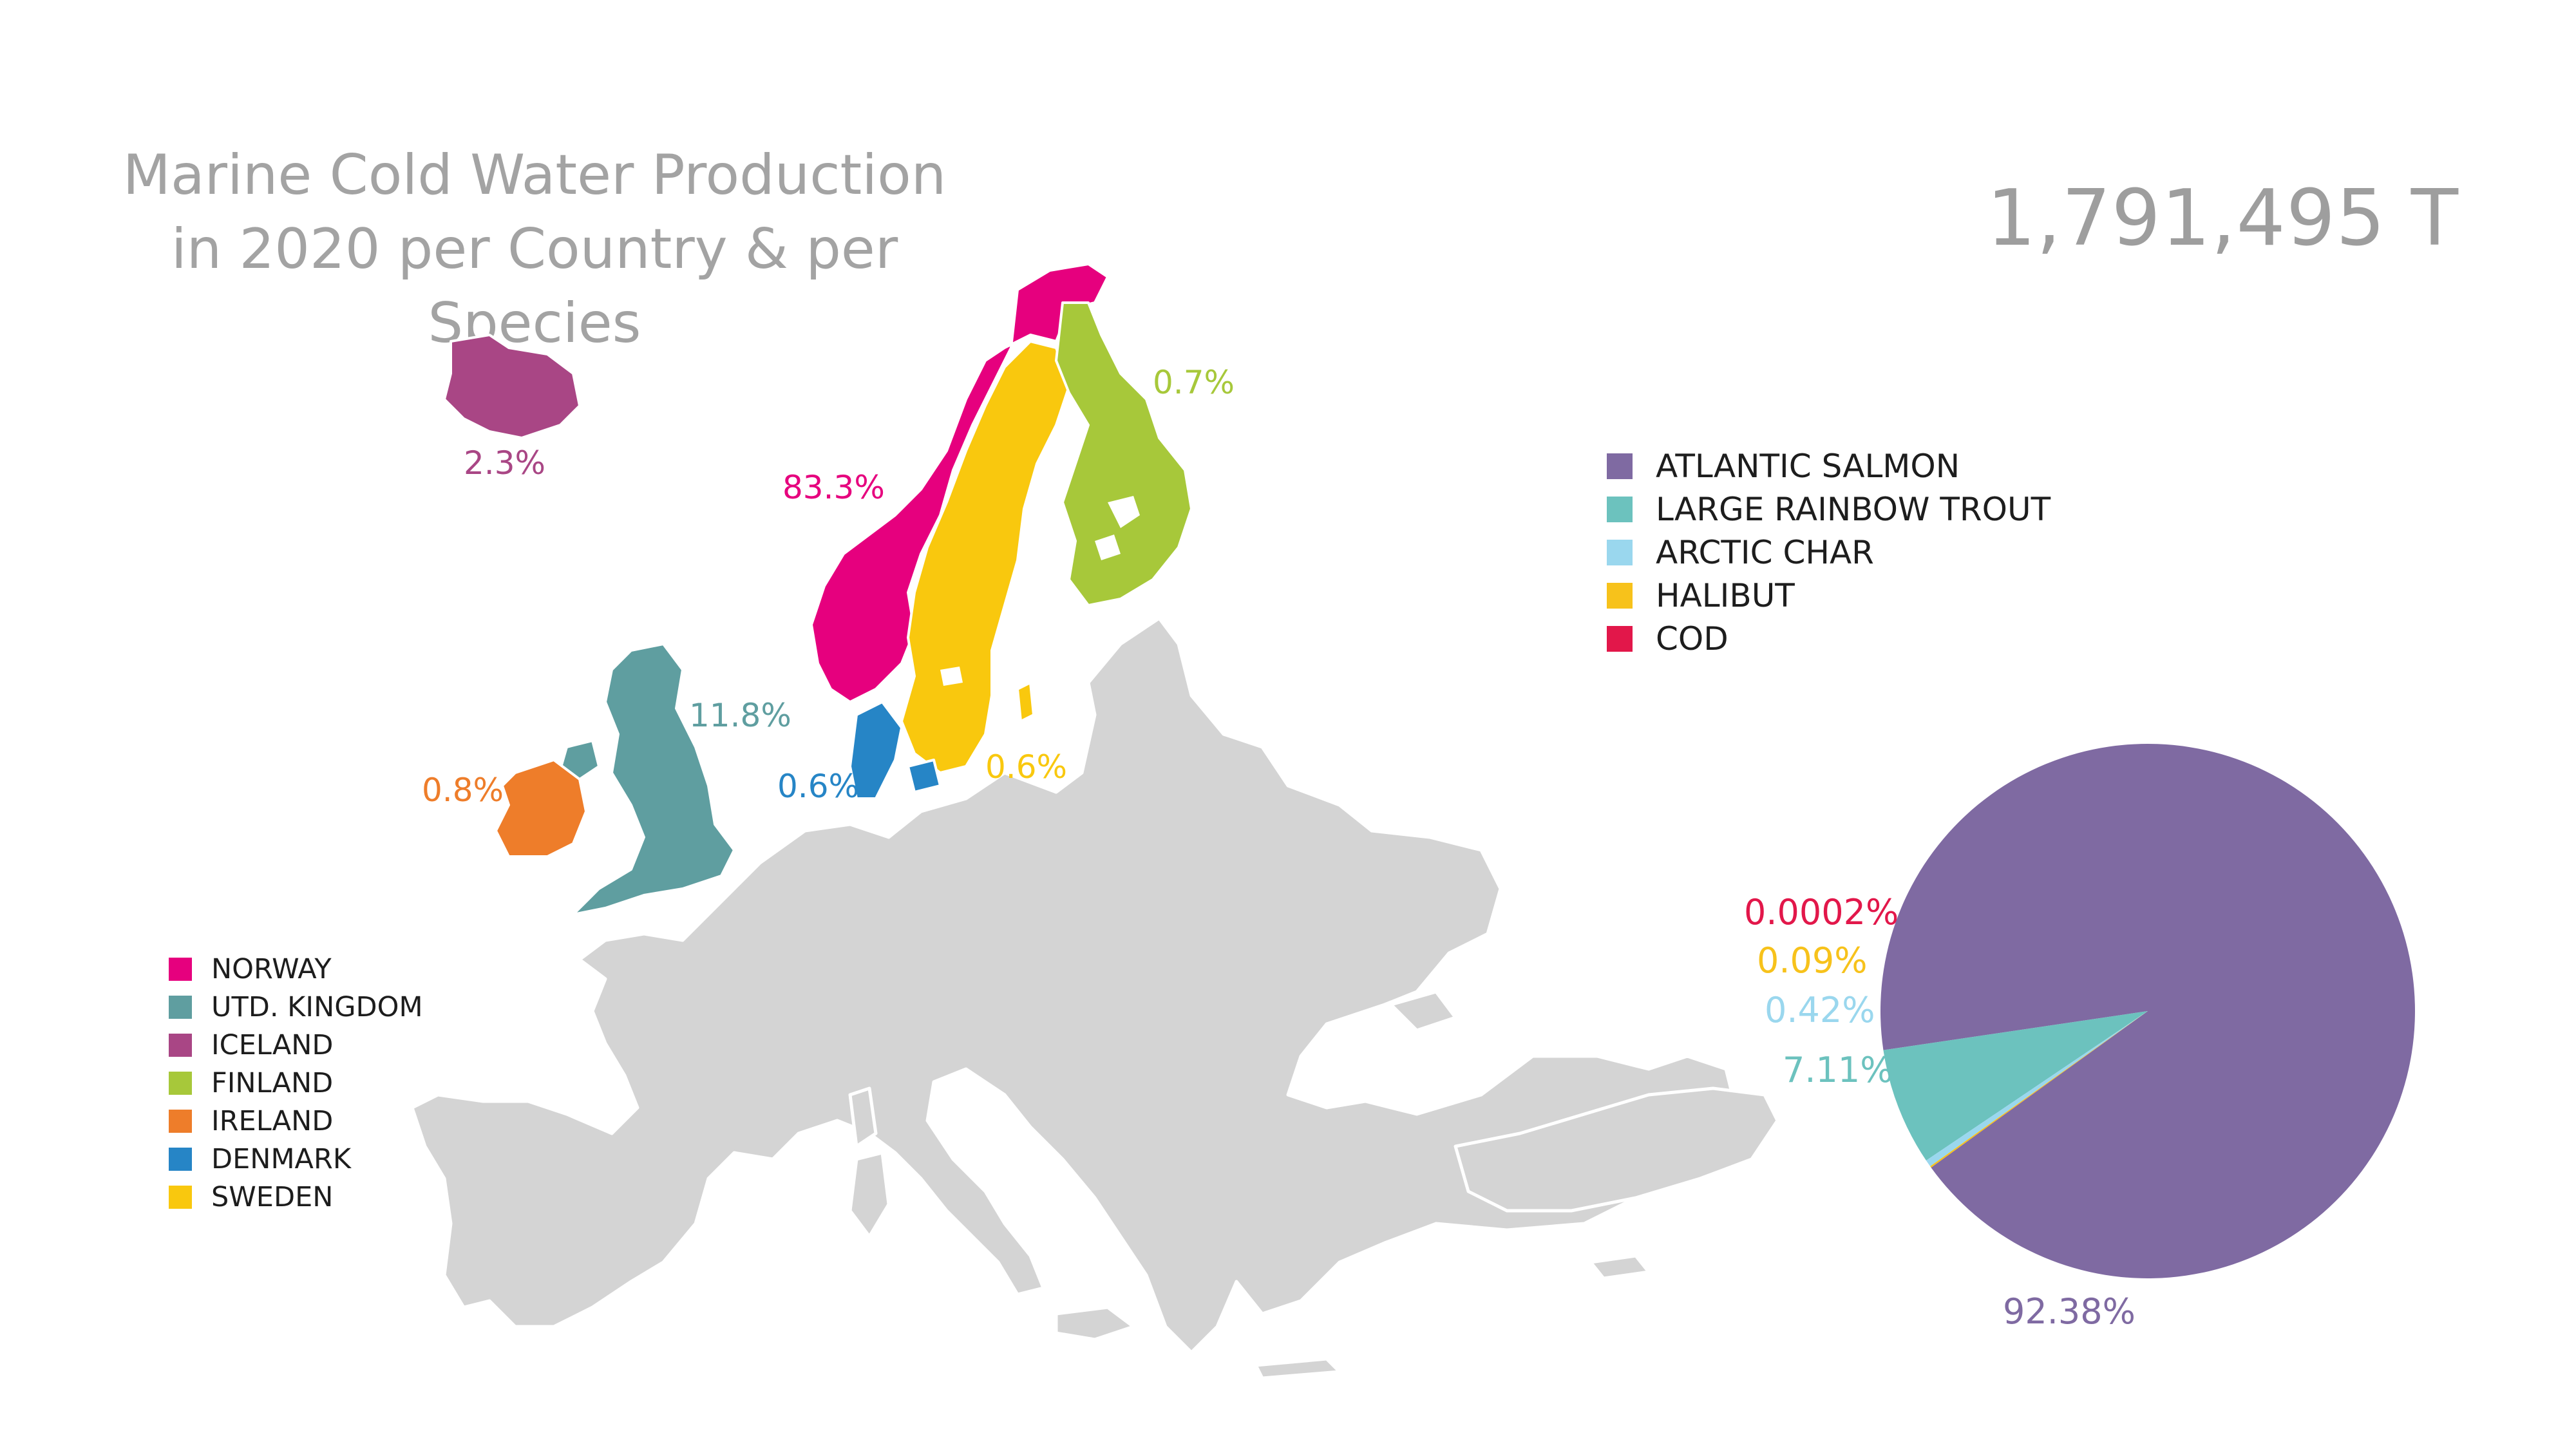  What do you see at coordinates (653, 780) in the screenshot?
I see `map-great-britain` at bounding box center [653, 780].